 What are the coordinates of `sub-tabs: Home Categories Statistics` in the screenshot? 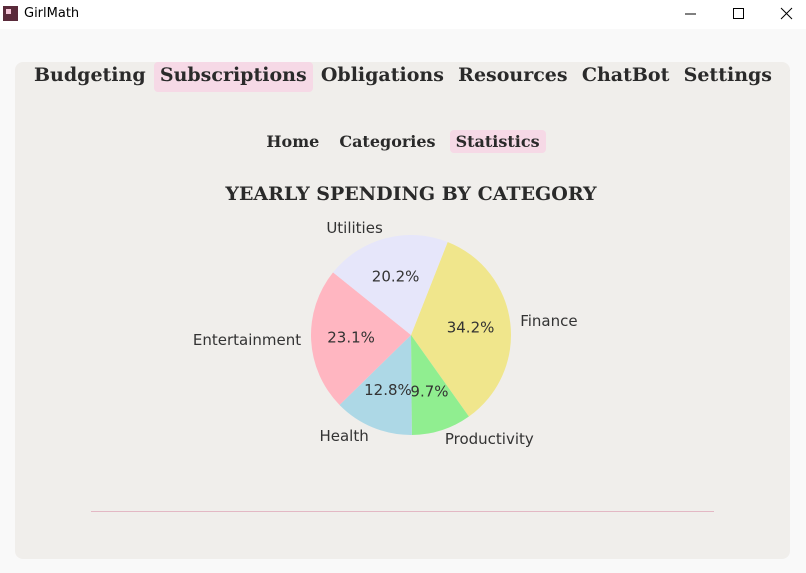 It's located at (403, 141).